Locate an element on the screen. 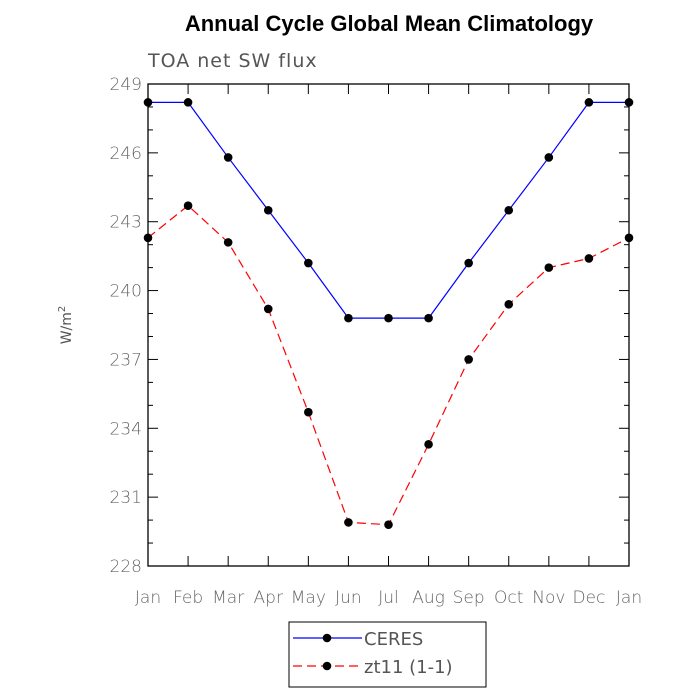 The width and height of the screenshot is (700, 700). chart-title: Annual Cycle Global Mean Climatology is located at coordinates (389, 23).